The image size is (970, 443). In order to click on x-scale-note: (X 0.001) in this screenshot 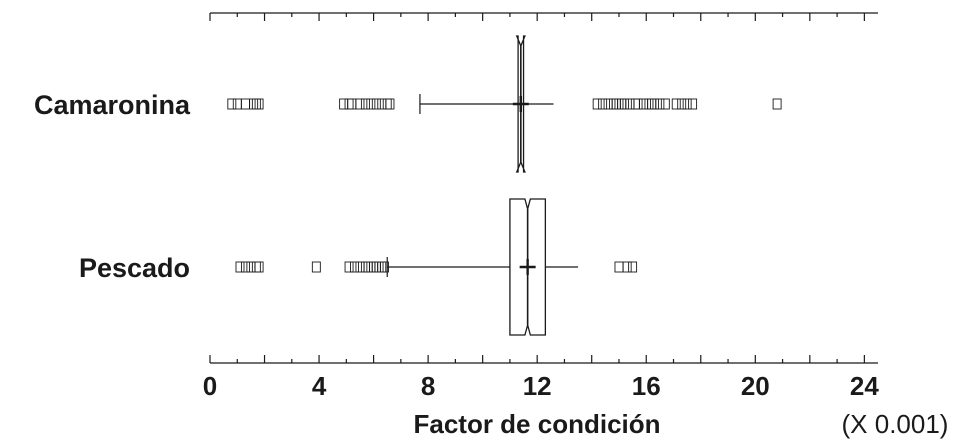, I will do `click(895, 424)`.